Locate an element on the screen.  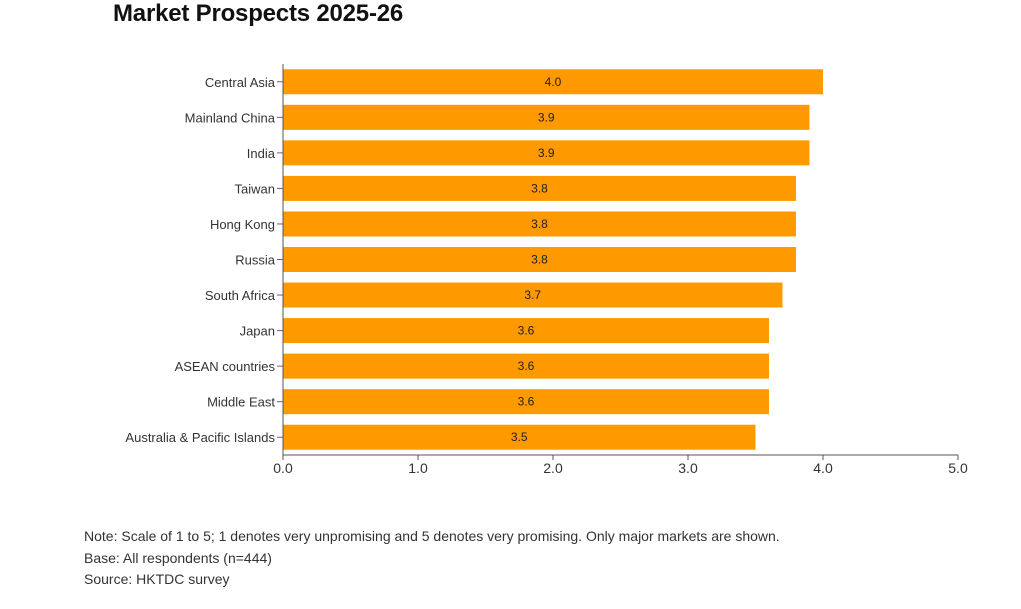
category-label: Japan is located at coordinates (257, 331).